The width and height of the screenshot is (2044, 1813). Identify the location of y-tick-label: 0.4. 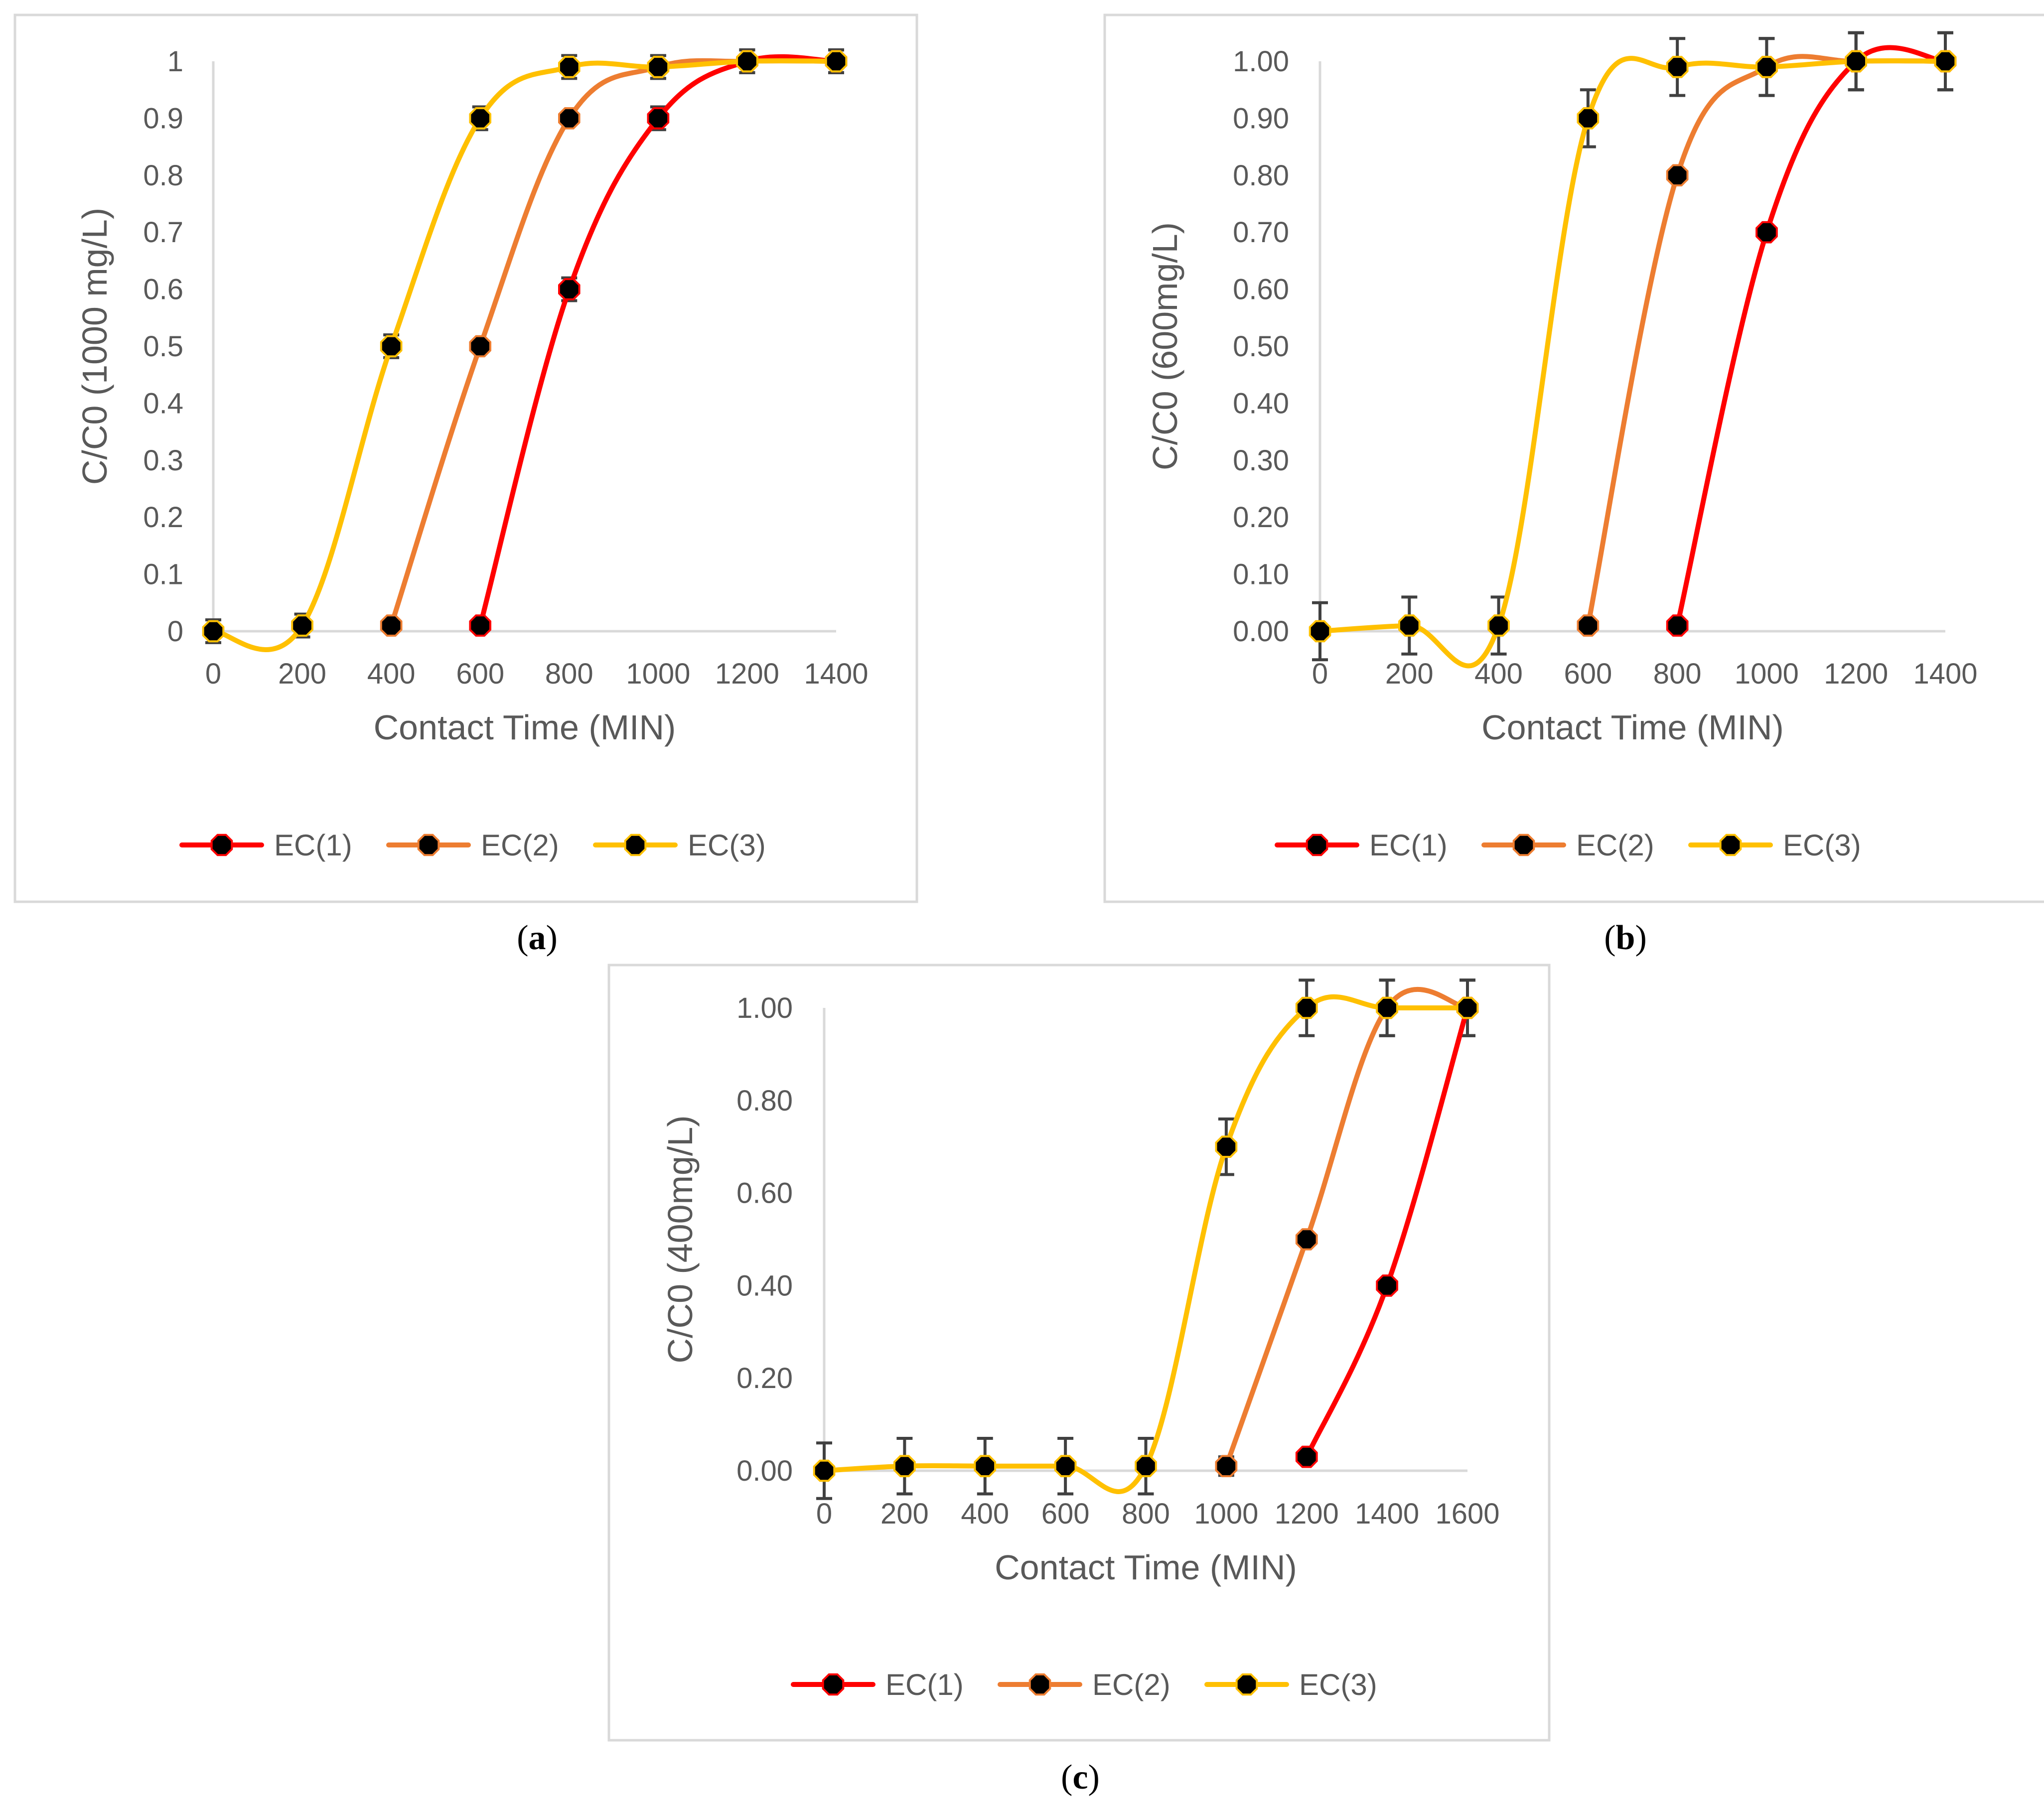
(163, 403).